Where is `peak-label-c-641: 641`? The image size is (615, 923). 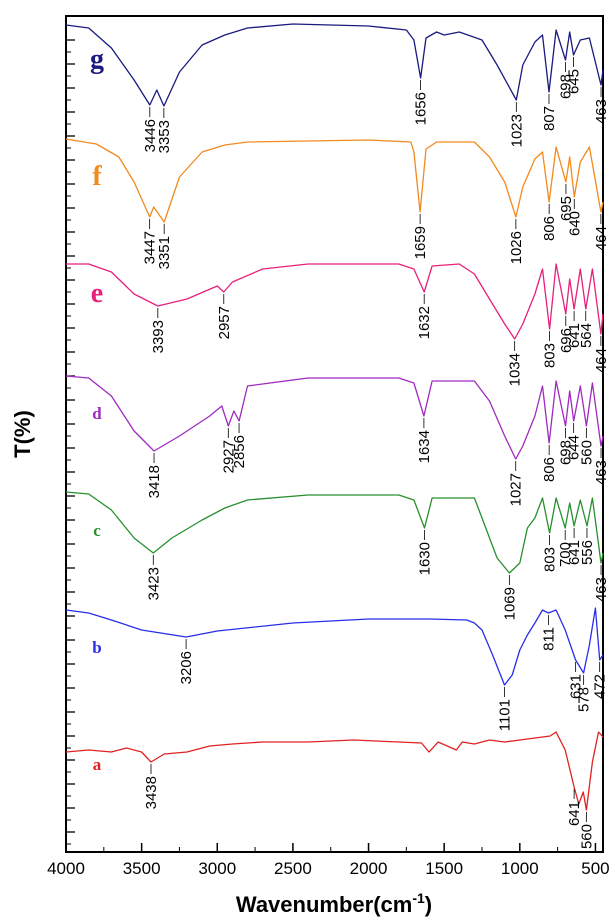
peak-label-c-641: 641 is located at coordinates (574, 552).